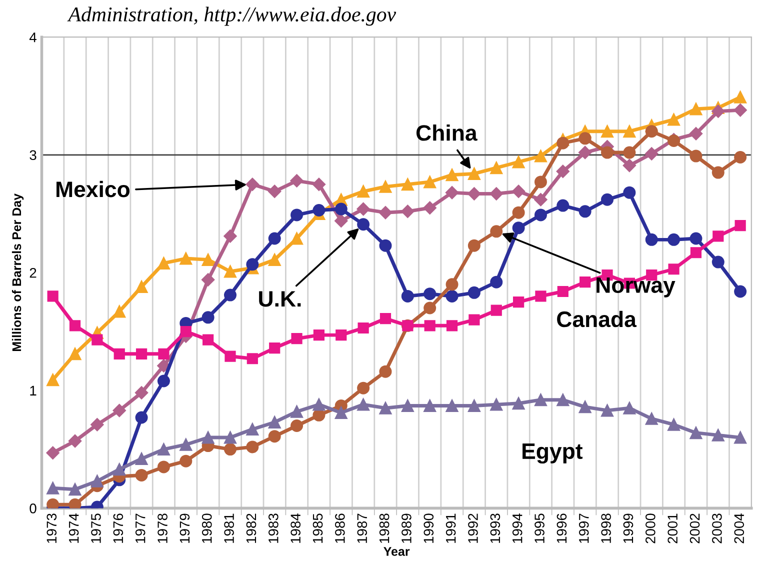  Describe the element at coordinates (397, 551) in the screenshot. I see `x-axis-title: Year` at that location.